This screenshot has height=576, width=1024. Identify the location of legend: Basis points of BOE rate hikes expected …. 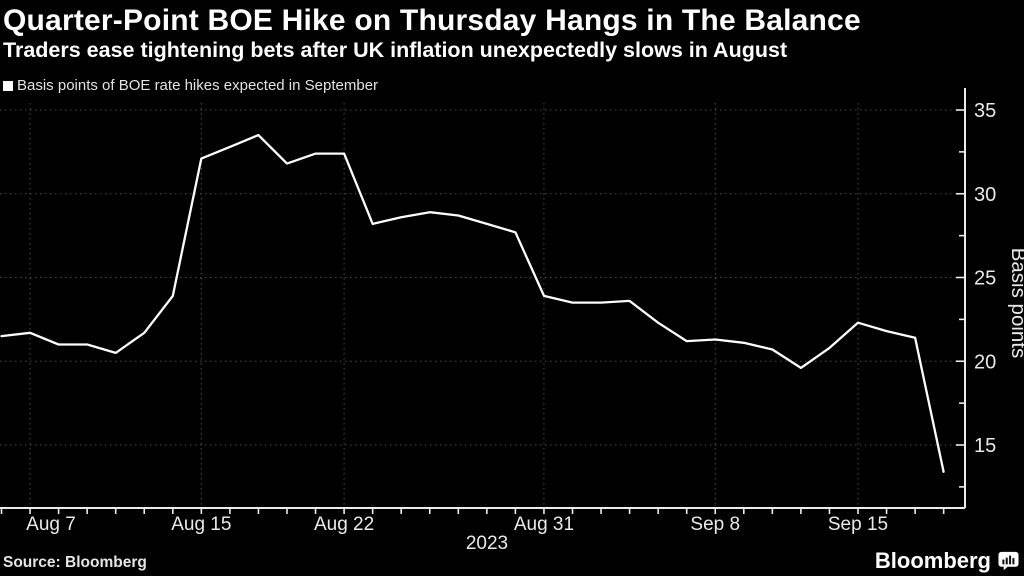
(191, 85).